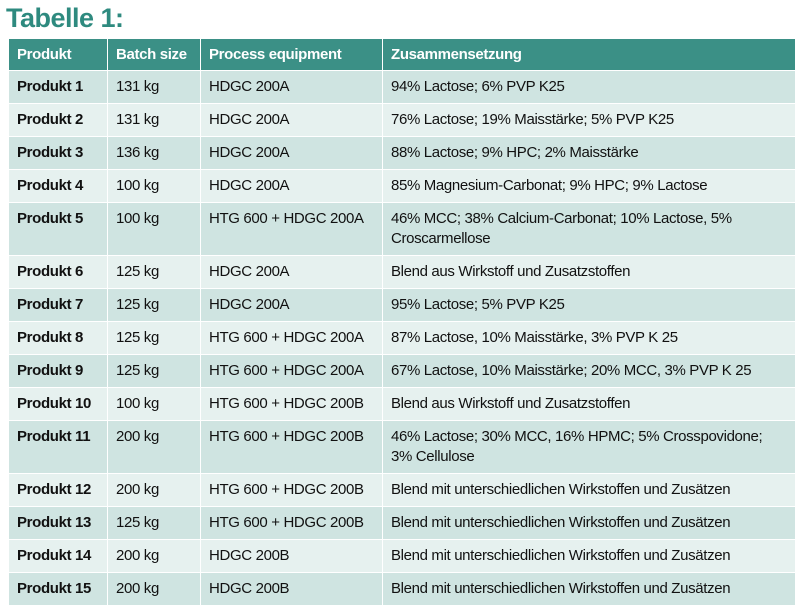 Image resolution: width=800 pixels, height=606 pixels. Describe the element at coordinates (58, 186) in the screenshot. I see `product-cell: Produkt 4` at that location.